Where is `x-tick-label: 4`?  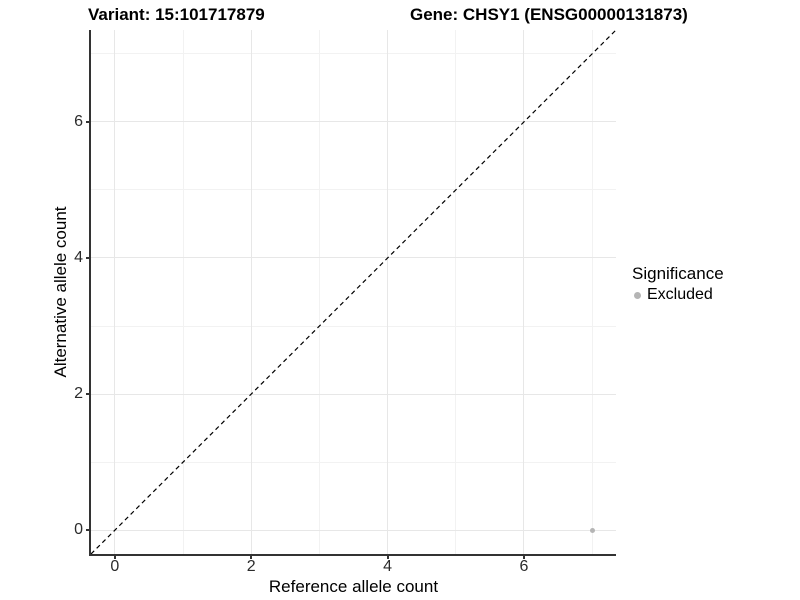
x-tick-label: 4 is located at coordinates (388, 566).